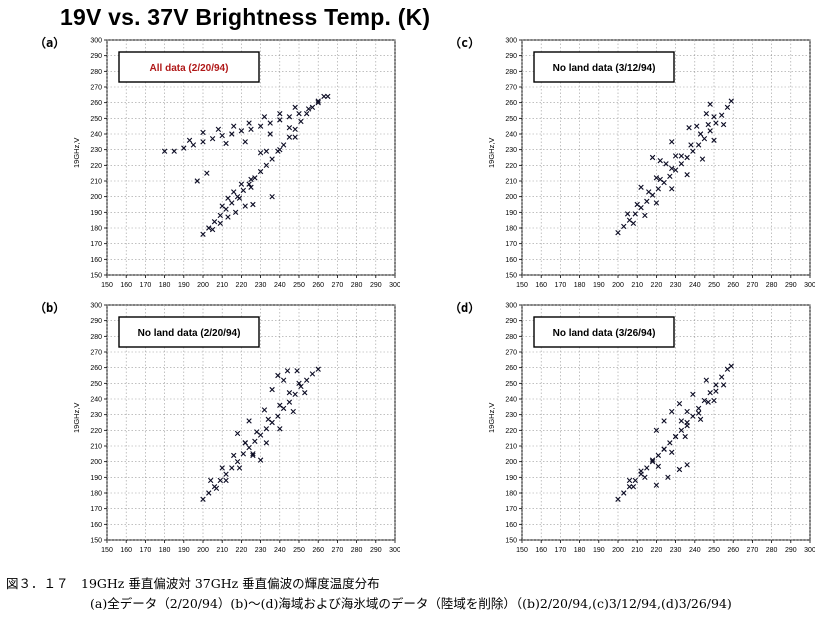 This screenshot has width=831, height=626. What do you see at coordinates (657, 285) in the screenshot?
I see `x-tick-label: 220` at bounding box center [657, 285].